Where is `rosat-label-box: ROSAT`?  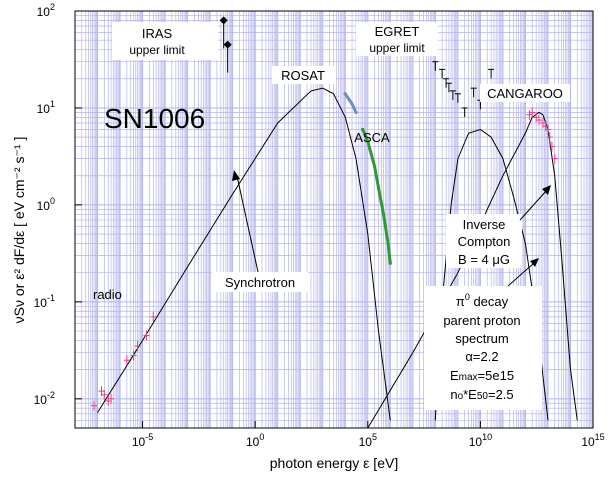
rosat-label-box: ROSAT is located at coordinates (304, 75).